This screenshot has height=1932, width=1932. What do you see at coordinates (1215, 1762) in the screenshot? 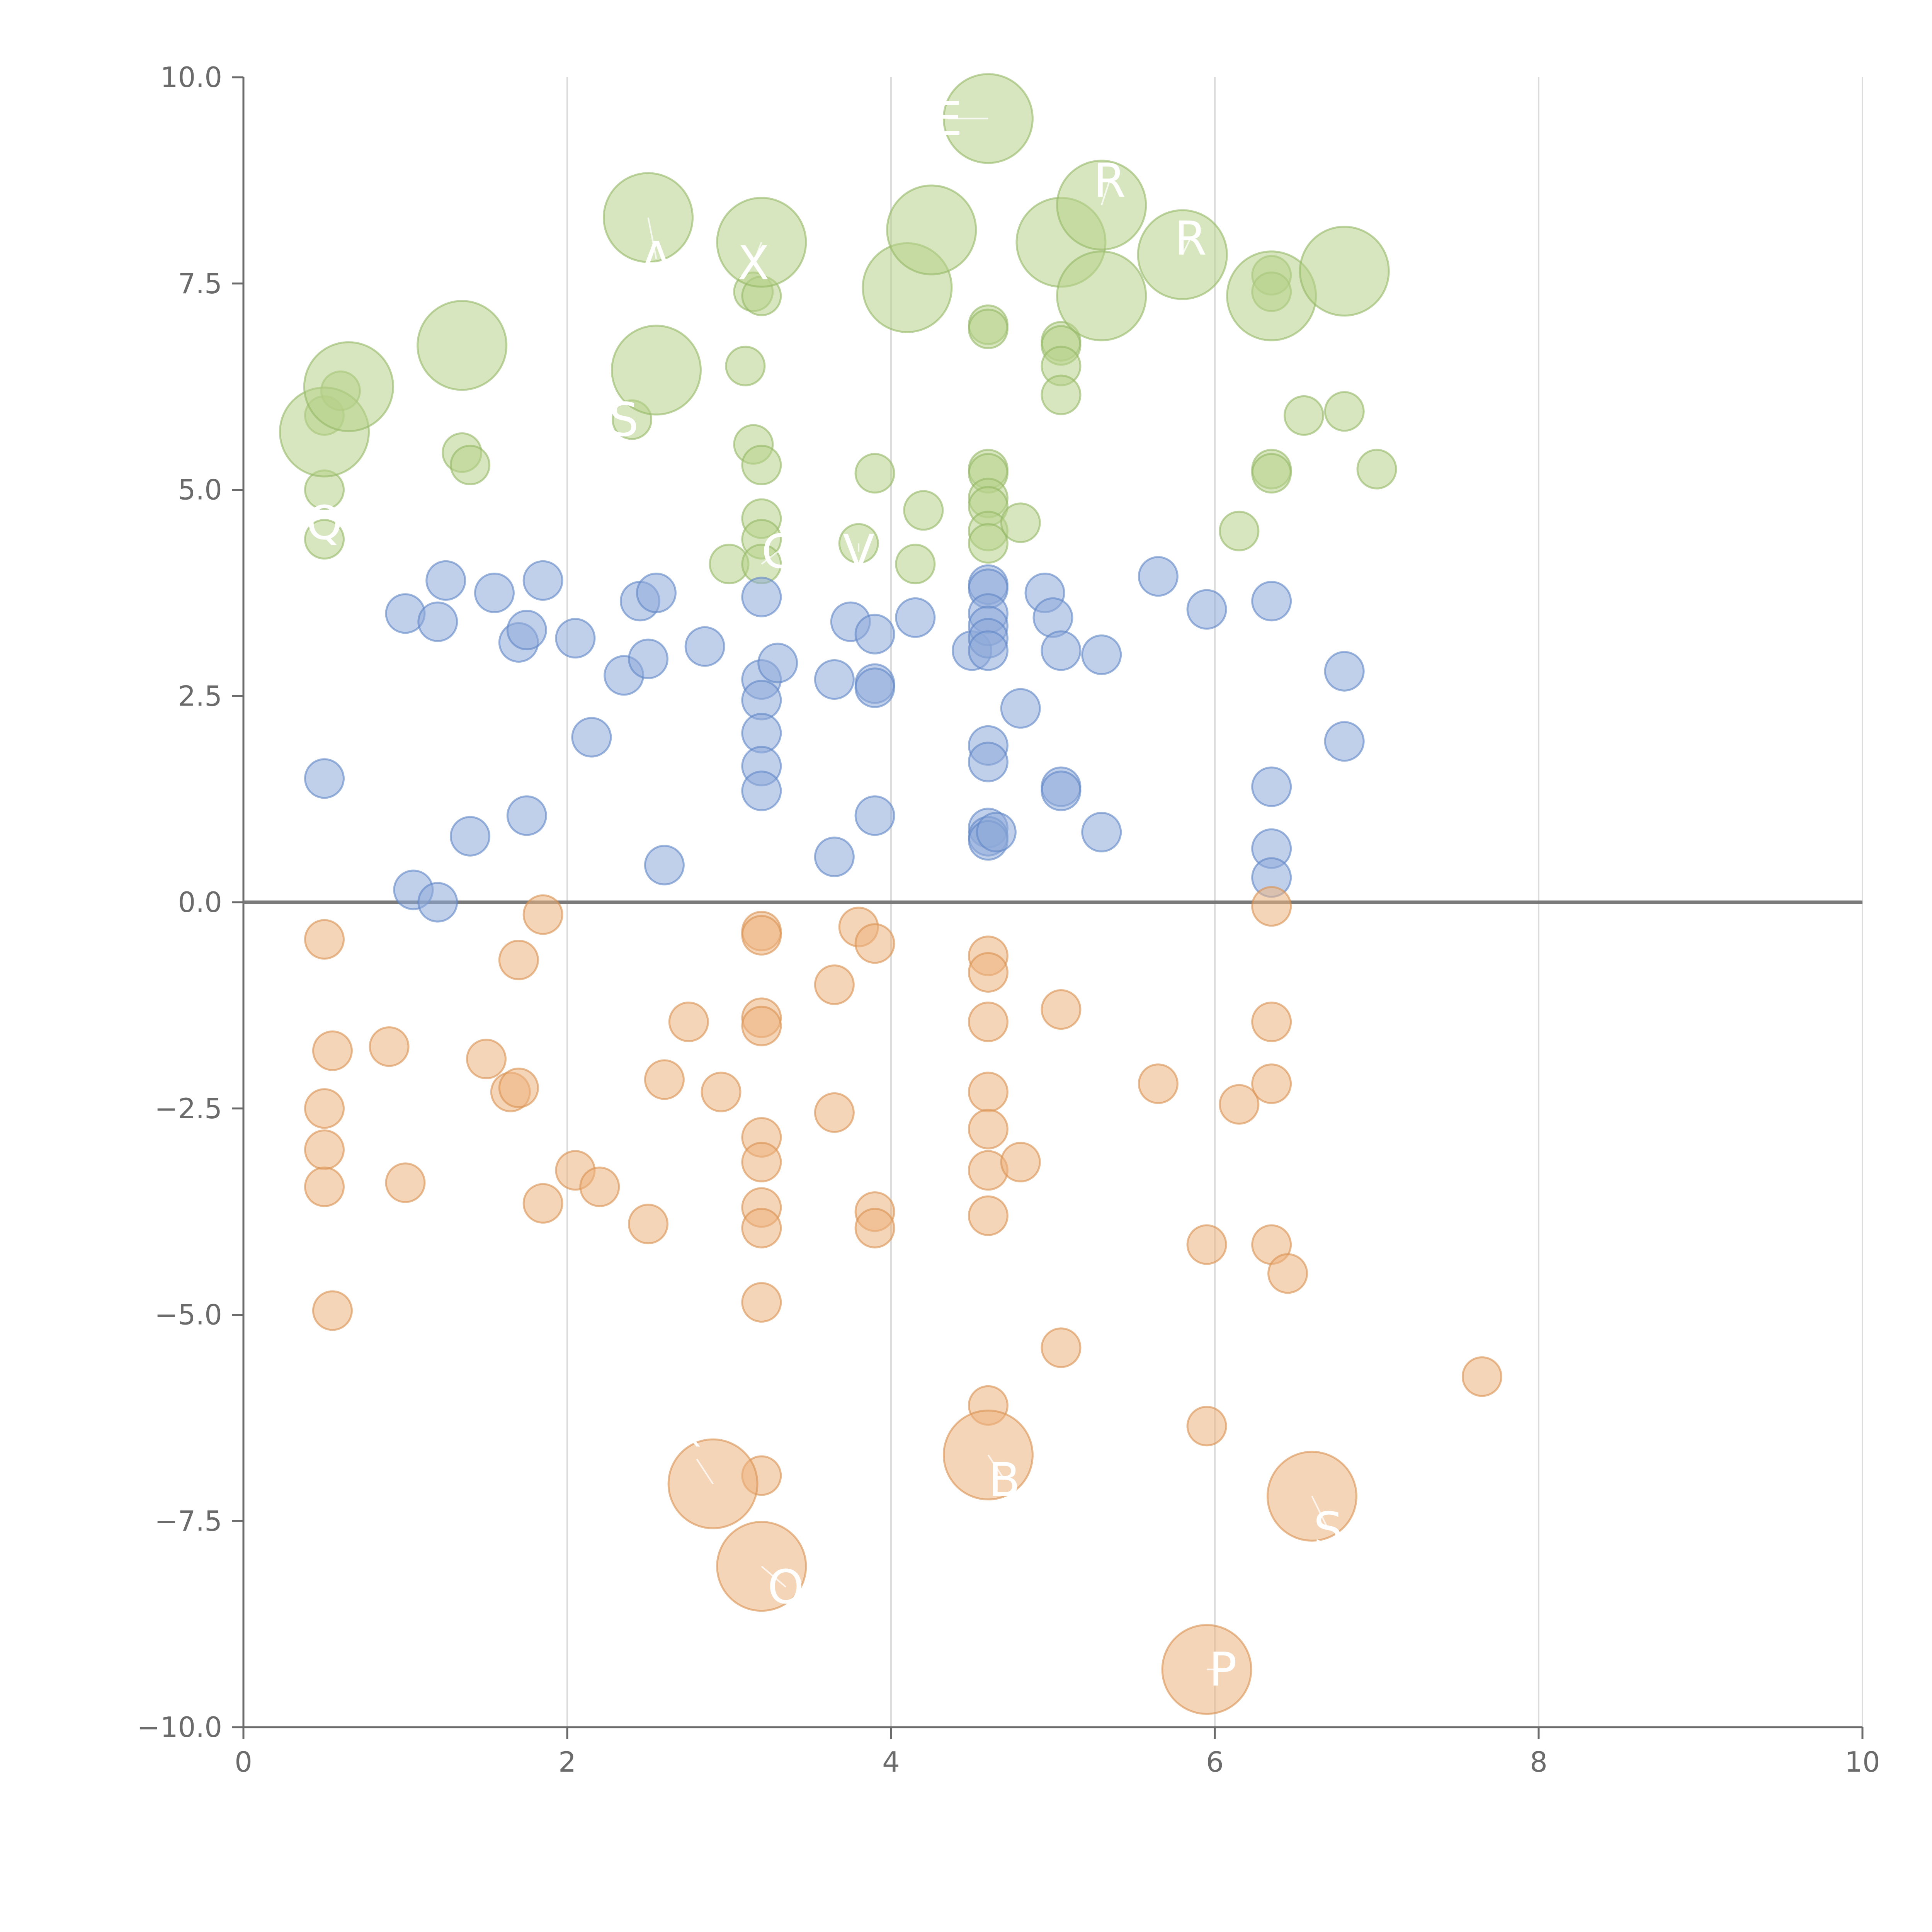
I see `x-tick-label: 6` at bounding box center [1215, 1762].